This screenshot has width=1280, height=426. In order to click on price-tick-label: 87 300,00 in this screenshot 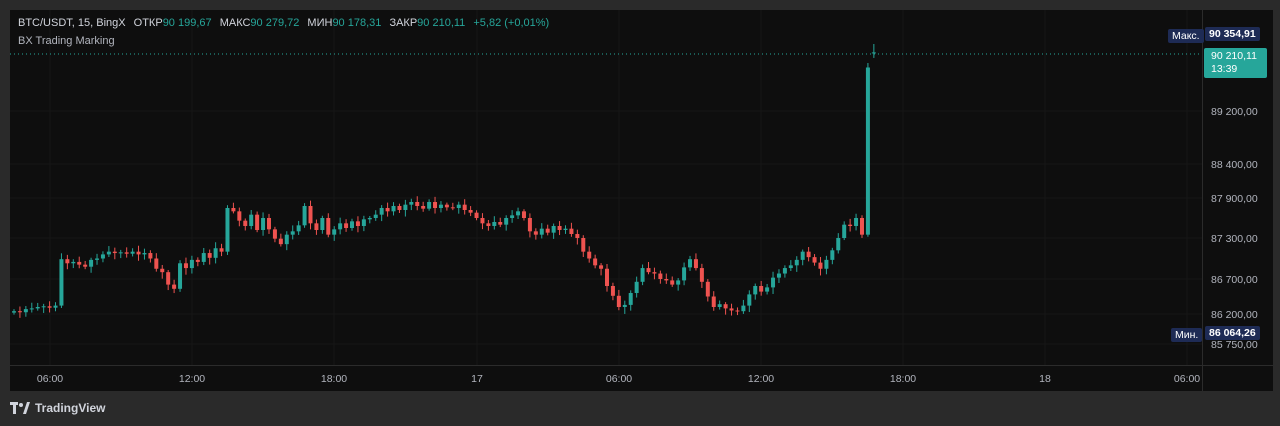, I will do `click(1234, 239)`.